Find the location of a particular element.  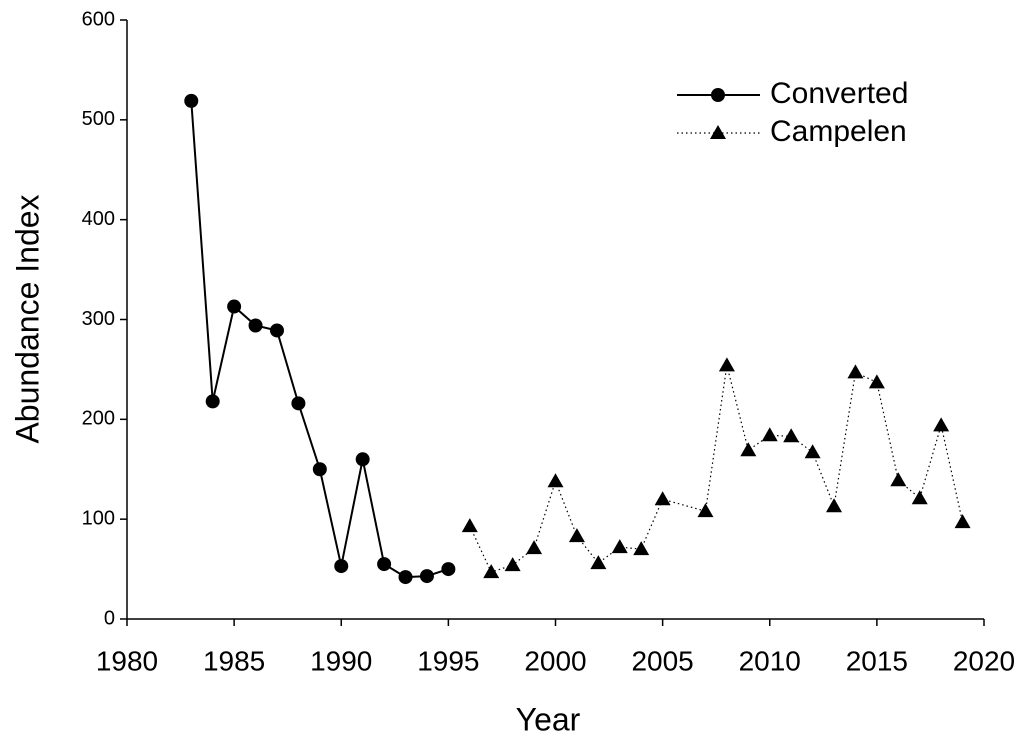

x-tick-label: 1980 is located at coordinates (127, 660).